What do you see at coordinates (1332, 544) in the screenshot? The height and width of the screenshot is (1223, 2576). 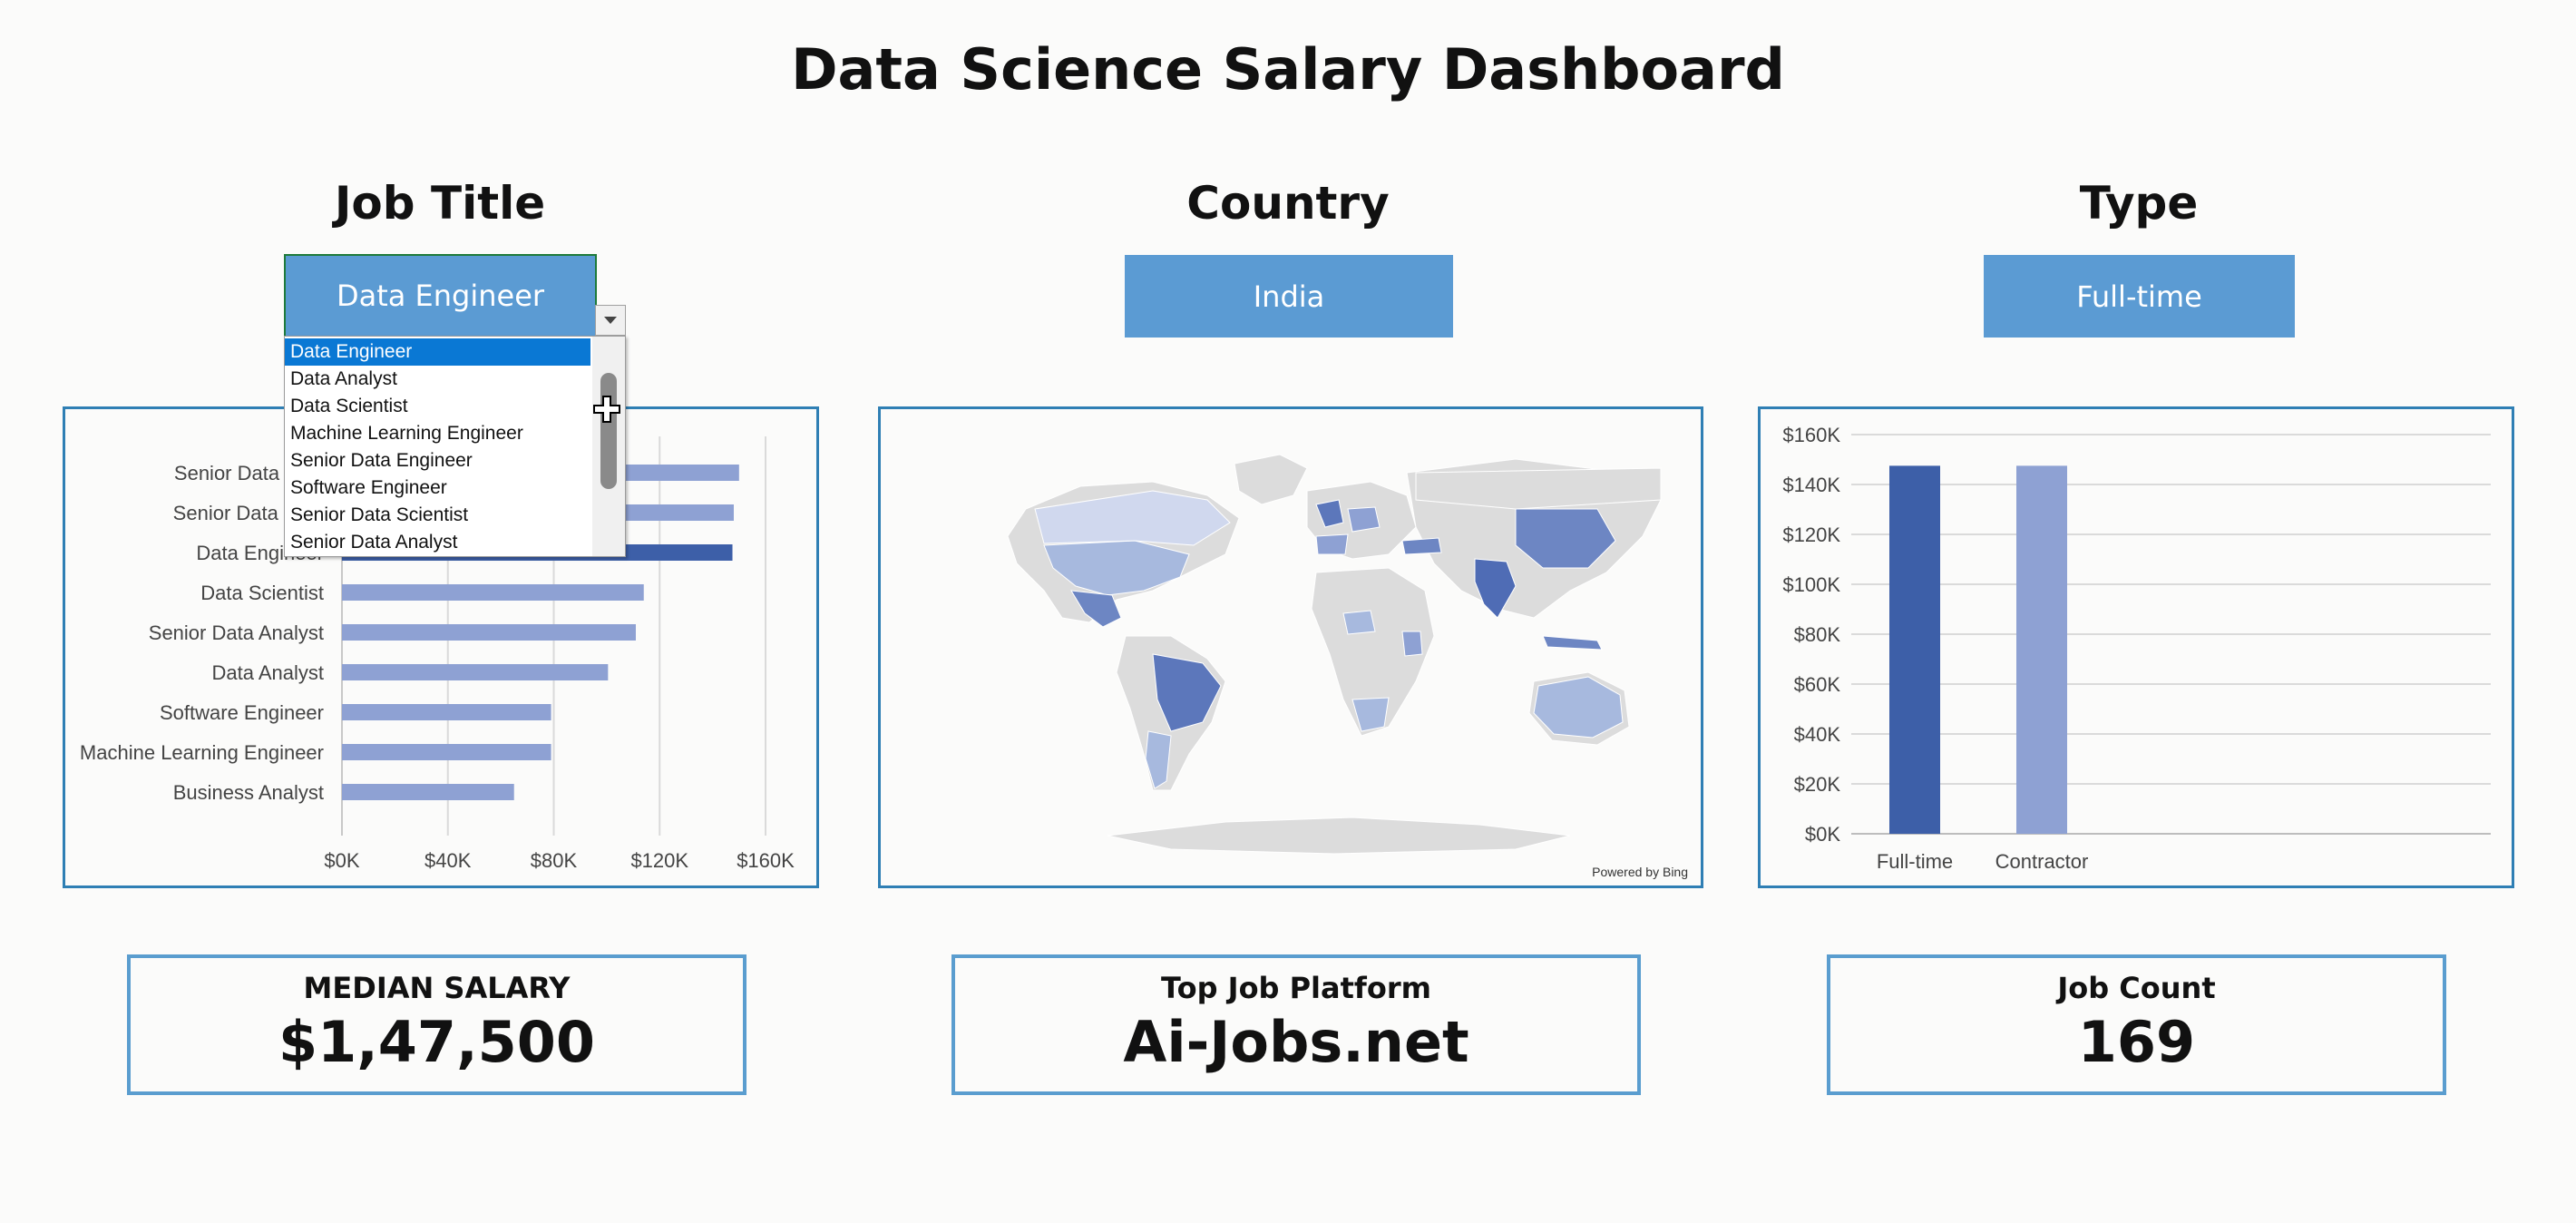 I see `map-spain` at bounding box center [1332, 544].